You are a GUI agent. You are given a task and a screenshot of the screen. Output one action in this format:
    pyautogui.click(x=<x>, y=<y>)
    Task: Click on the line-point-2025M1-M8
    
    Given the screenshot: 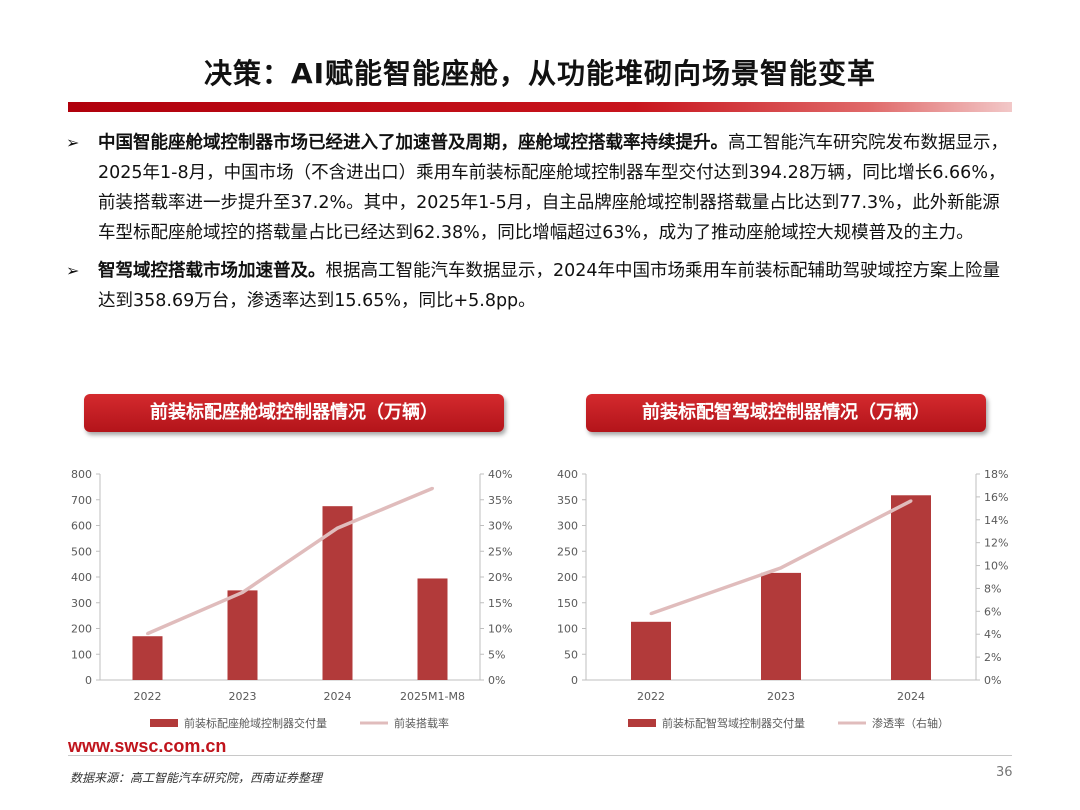 What is the action you would take?
    pyautogui.click(x=432, y=488)
    